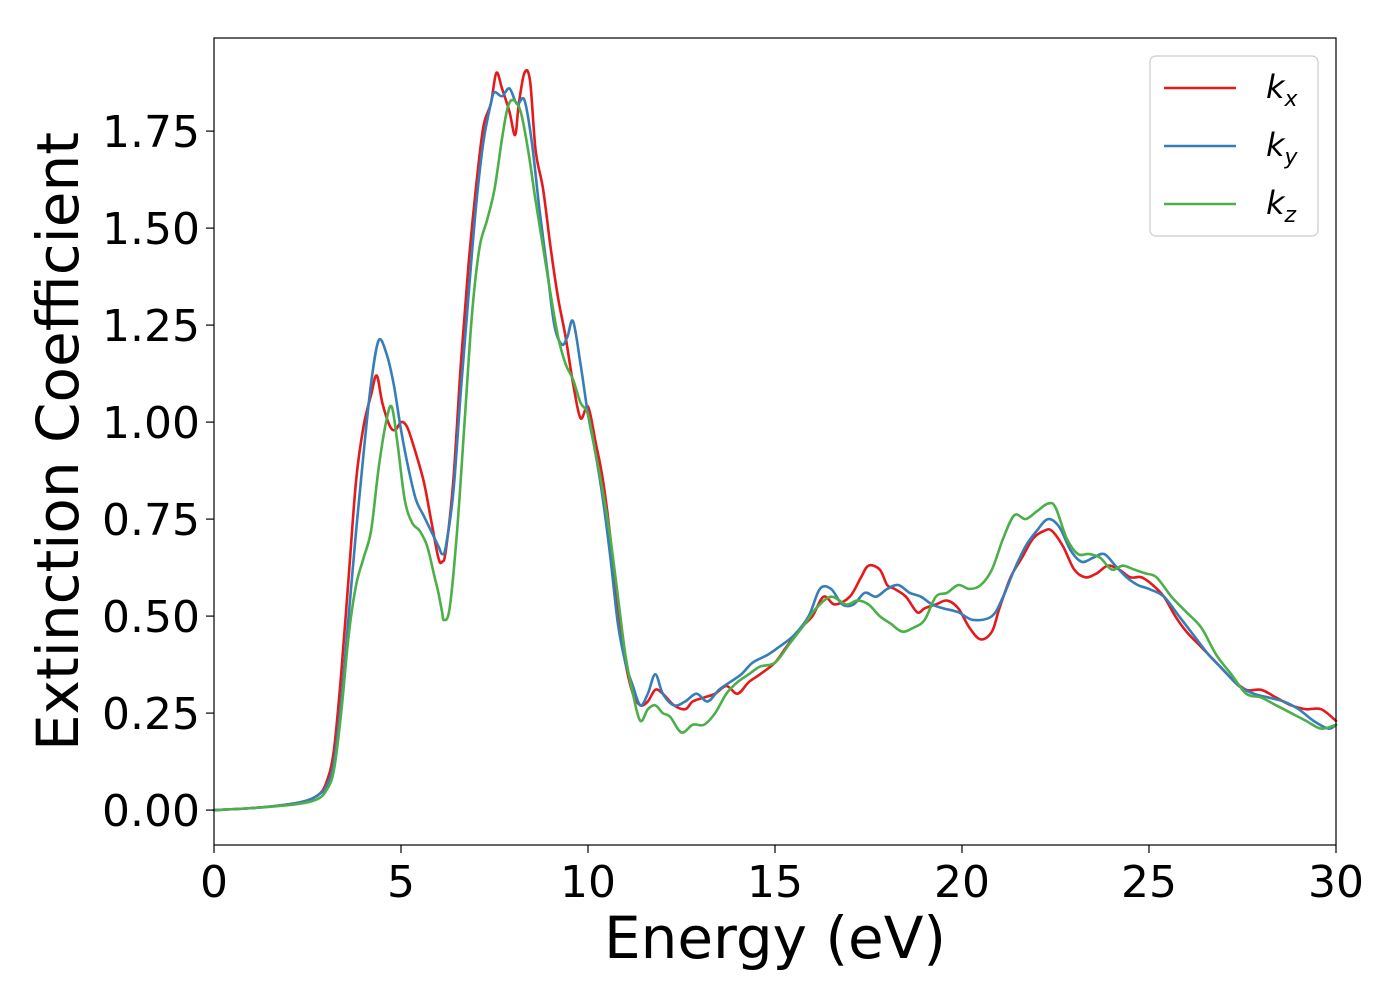 The image size is (1400, 1000). What do you see at coordinates (962, 882) in the screenshot?
I see `x-tick-label: 20` at bounding box center [962, 882].